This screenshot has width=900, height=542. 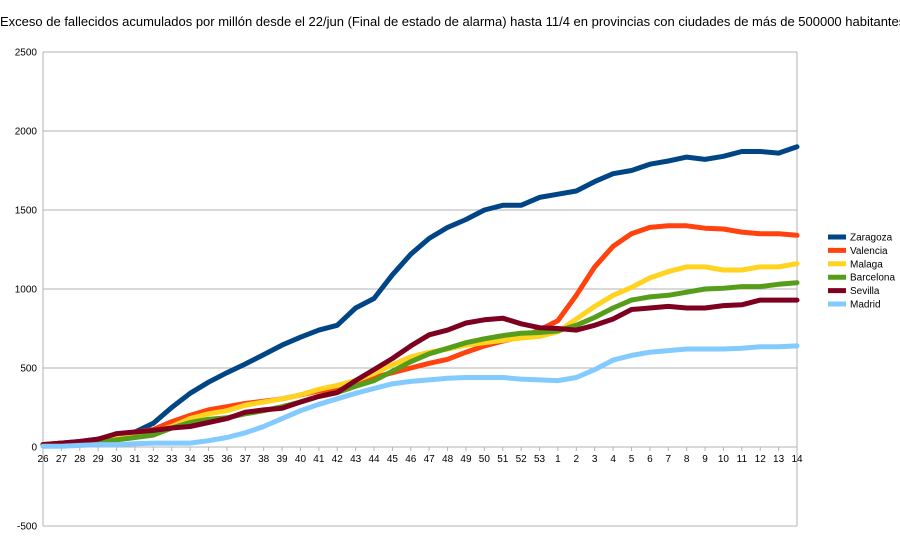 What do you see at coordinates (742, 459) in the screenshot?
I see `x-tick-label-38: 11` at bounding box center [742, 459].